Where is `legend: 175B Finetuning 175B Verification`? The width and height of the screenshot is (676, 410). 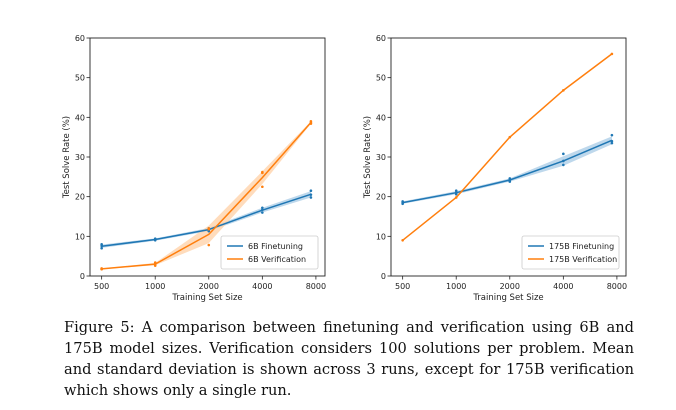
legend: 175B Finetuning 175B Verification is located at coordinates (570, 252).